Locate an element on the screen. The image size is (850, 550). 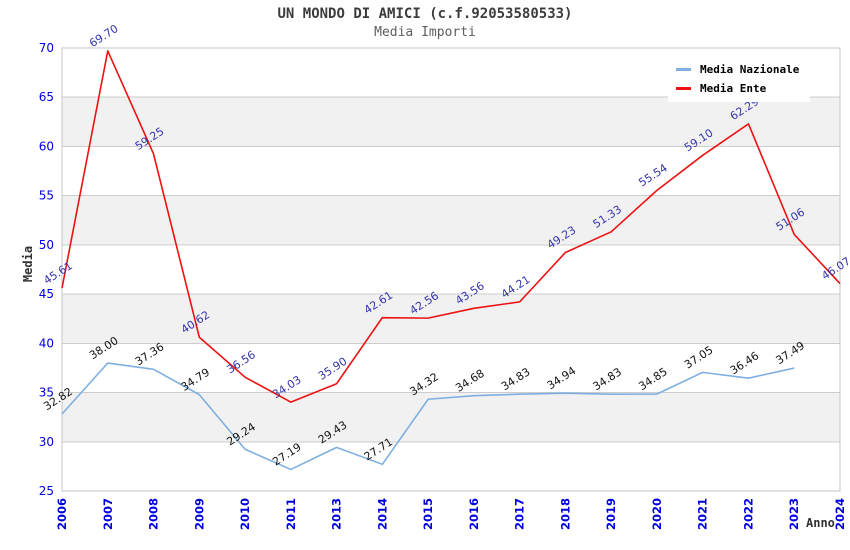
y-tick-label: 50 is located at coordinates (46, 245).